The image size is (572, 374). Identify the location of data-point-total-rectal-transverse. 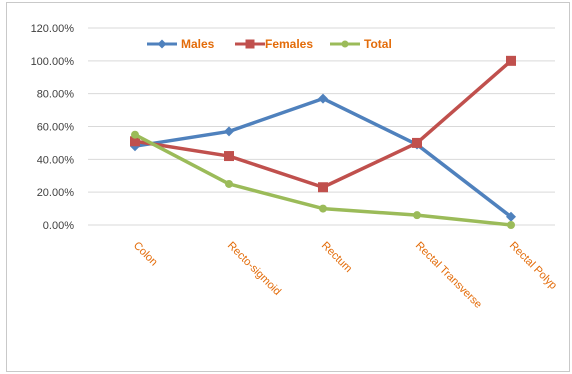
(417, 215).